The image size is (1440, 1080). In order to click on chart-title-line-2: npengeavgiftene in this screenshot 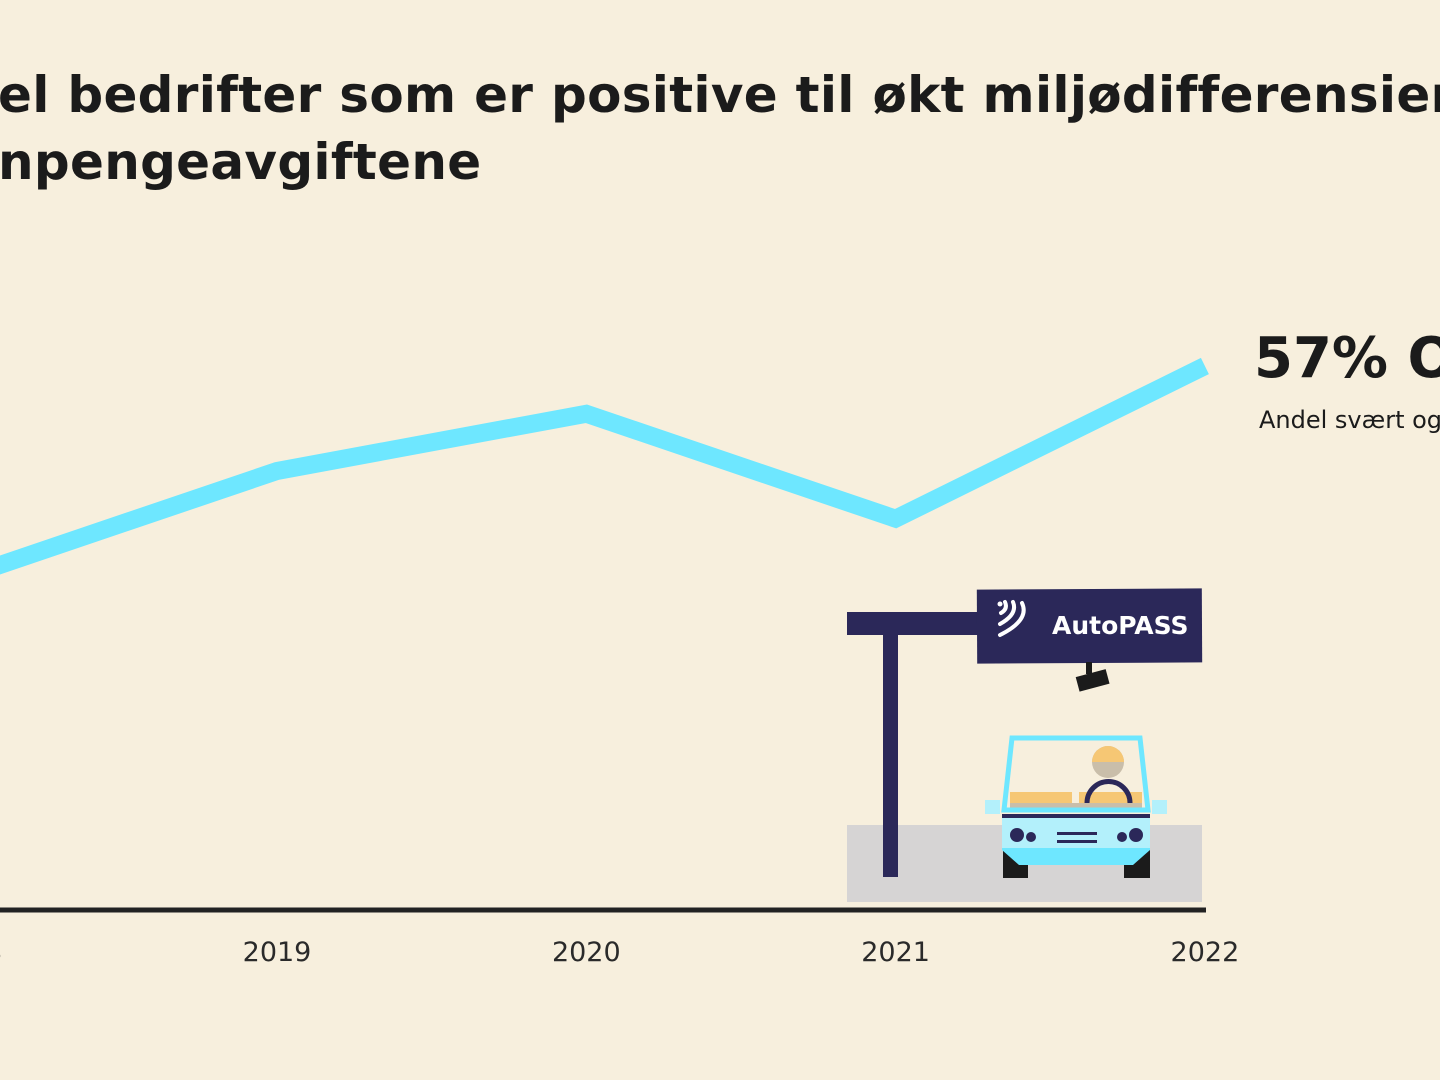, I will do `click(241, 162)`.